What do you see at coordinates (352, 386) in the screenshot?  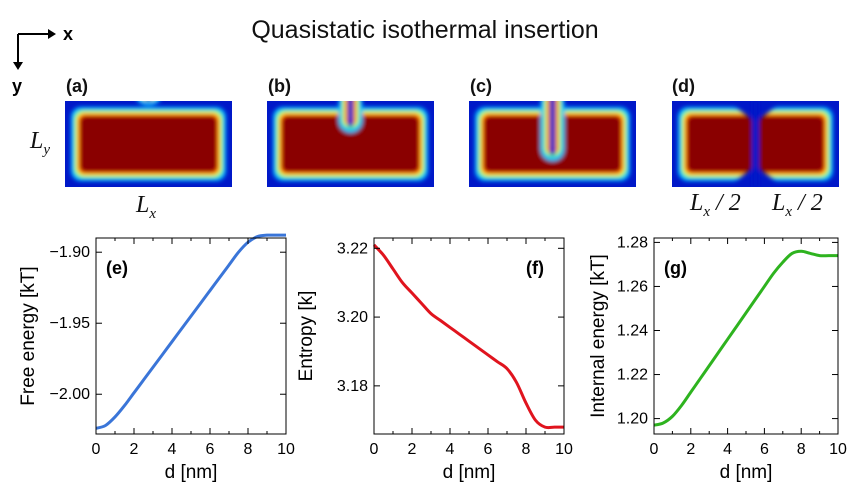 I see `y-tick-label: 3.18` at bounding box center [352, 386].